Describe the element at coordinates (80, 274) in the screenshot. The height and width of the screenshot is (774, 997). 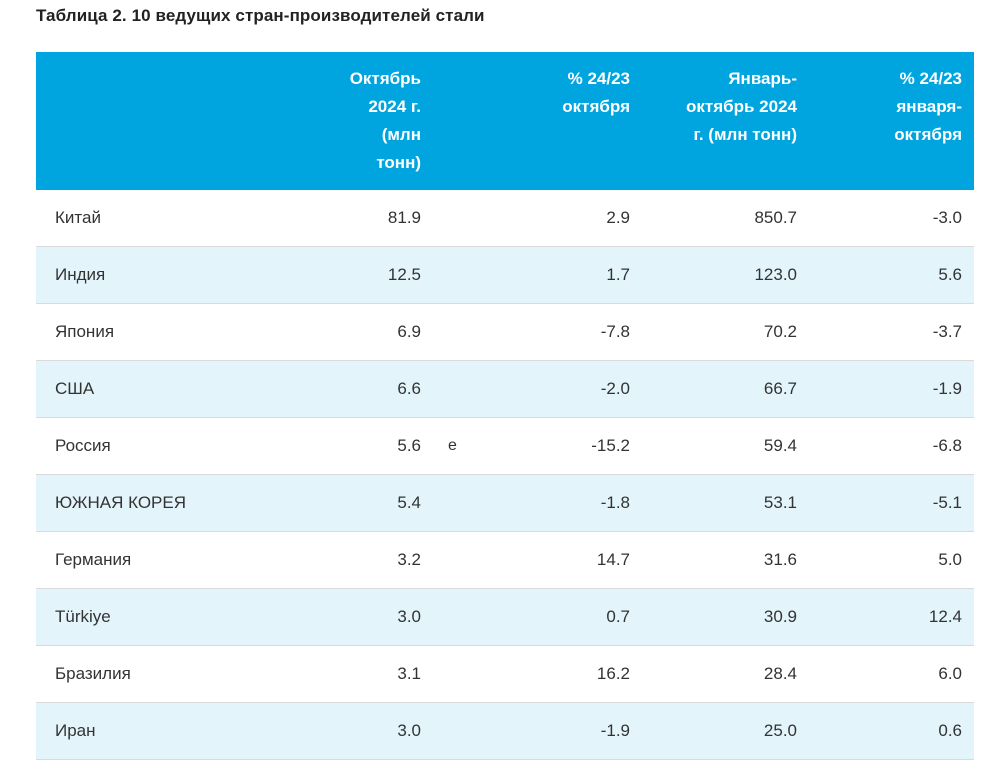
I see `country-cell: Индия` at that location.